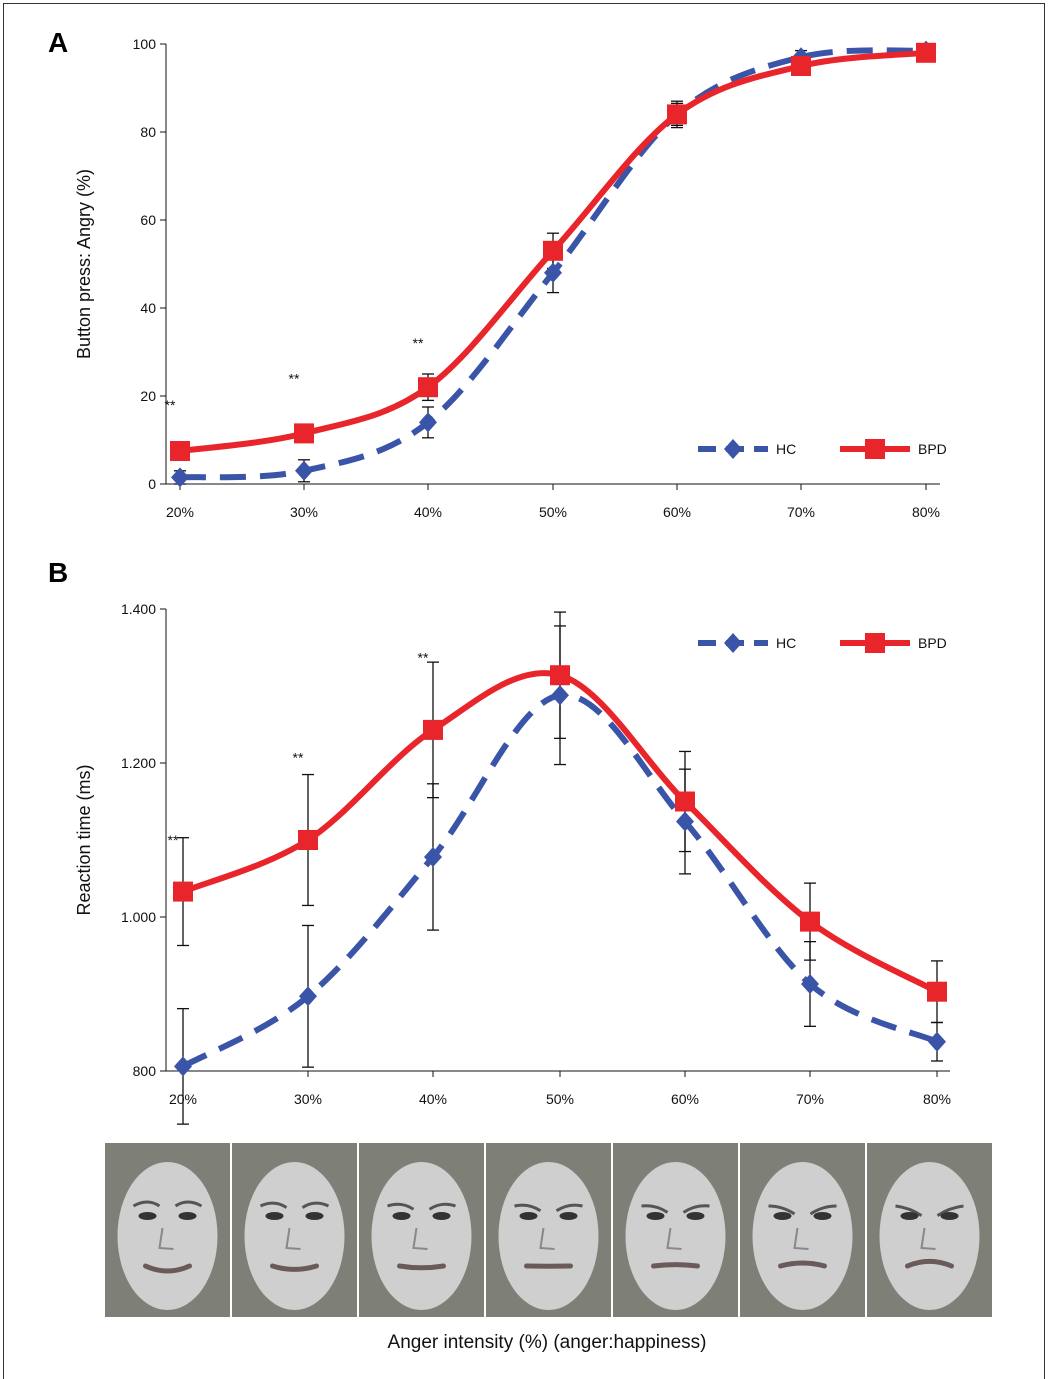  I want to click on panel-a-x-tick-label: 40%, so click(428, 512).